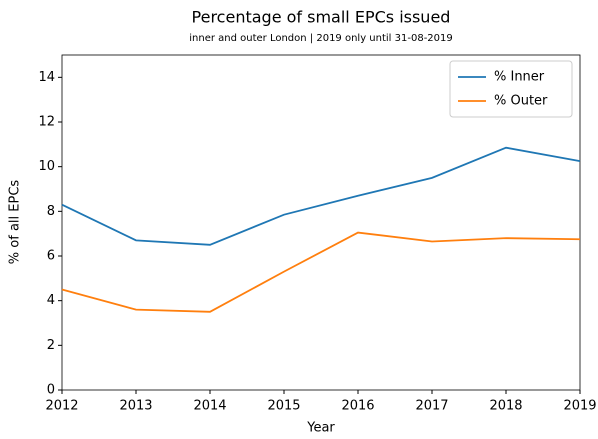 Image resolution: width=598 pixels, height=439 pixels. What do you see at coordinates (431, 406) in the screenshot?
I see `x-tick-label: 2017` at bounding box center [431, 406].